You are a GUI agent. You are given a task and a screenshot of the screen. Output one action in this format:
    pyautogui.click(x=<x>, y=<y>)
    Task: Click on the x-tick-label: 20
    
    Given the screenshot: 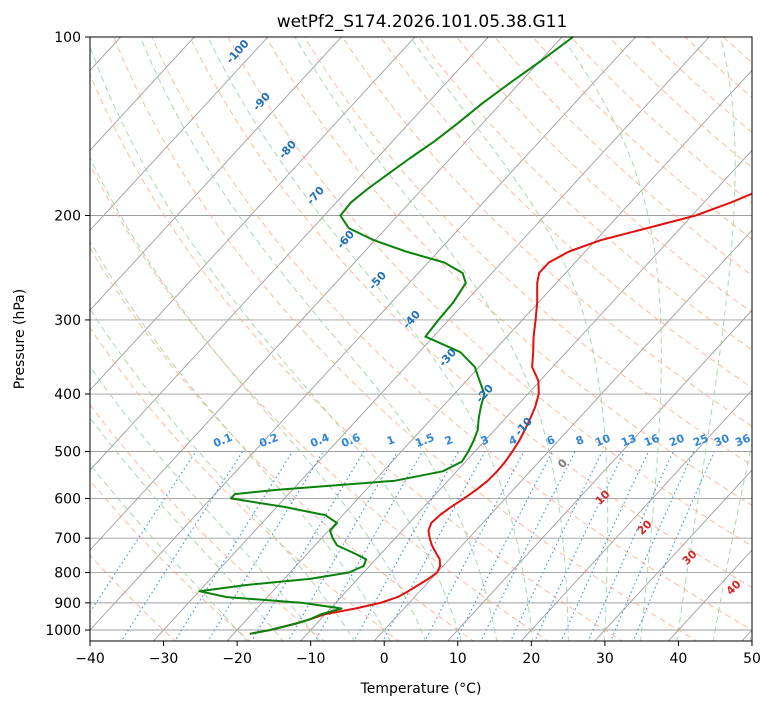 What is the action you would take?
    pyautogui.click(x=531, y=659)
    